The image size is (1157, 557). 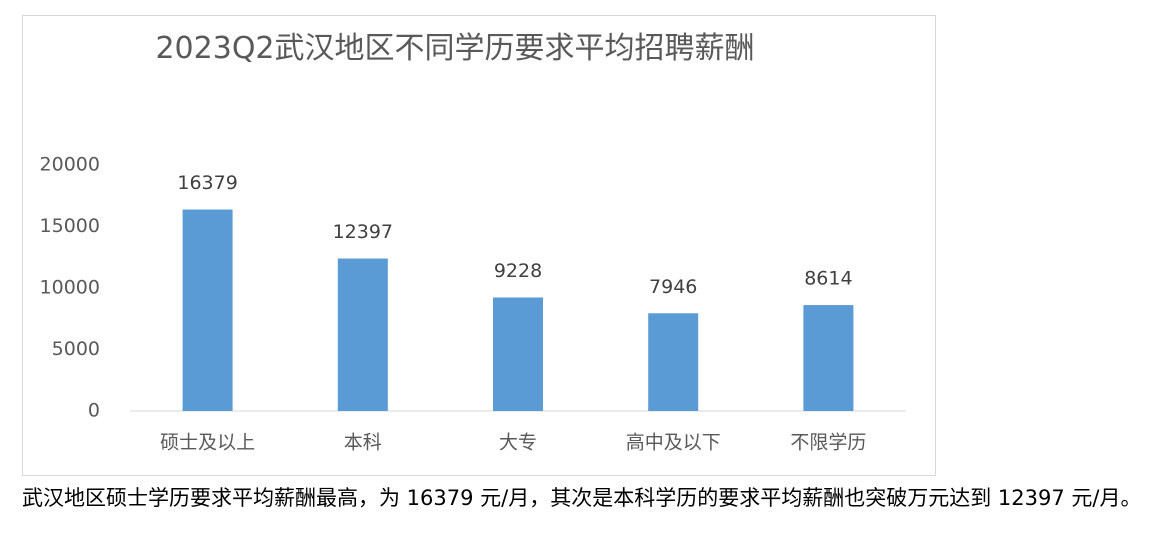 What do you see at coordinates (70, 226) in the screenshot?
I see `y-tick-label: 15000` at bounding box center [70, 226].